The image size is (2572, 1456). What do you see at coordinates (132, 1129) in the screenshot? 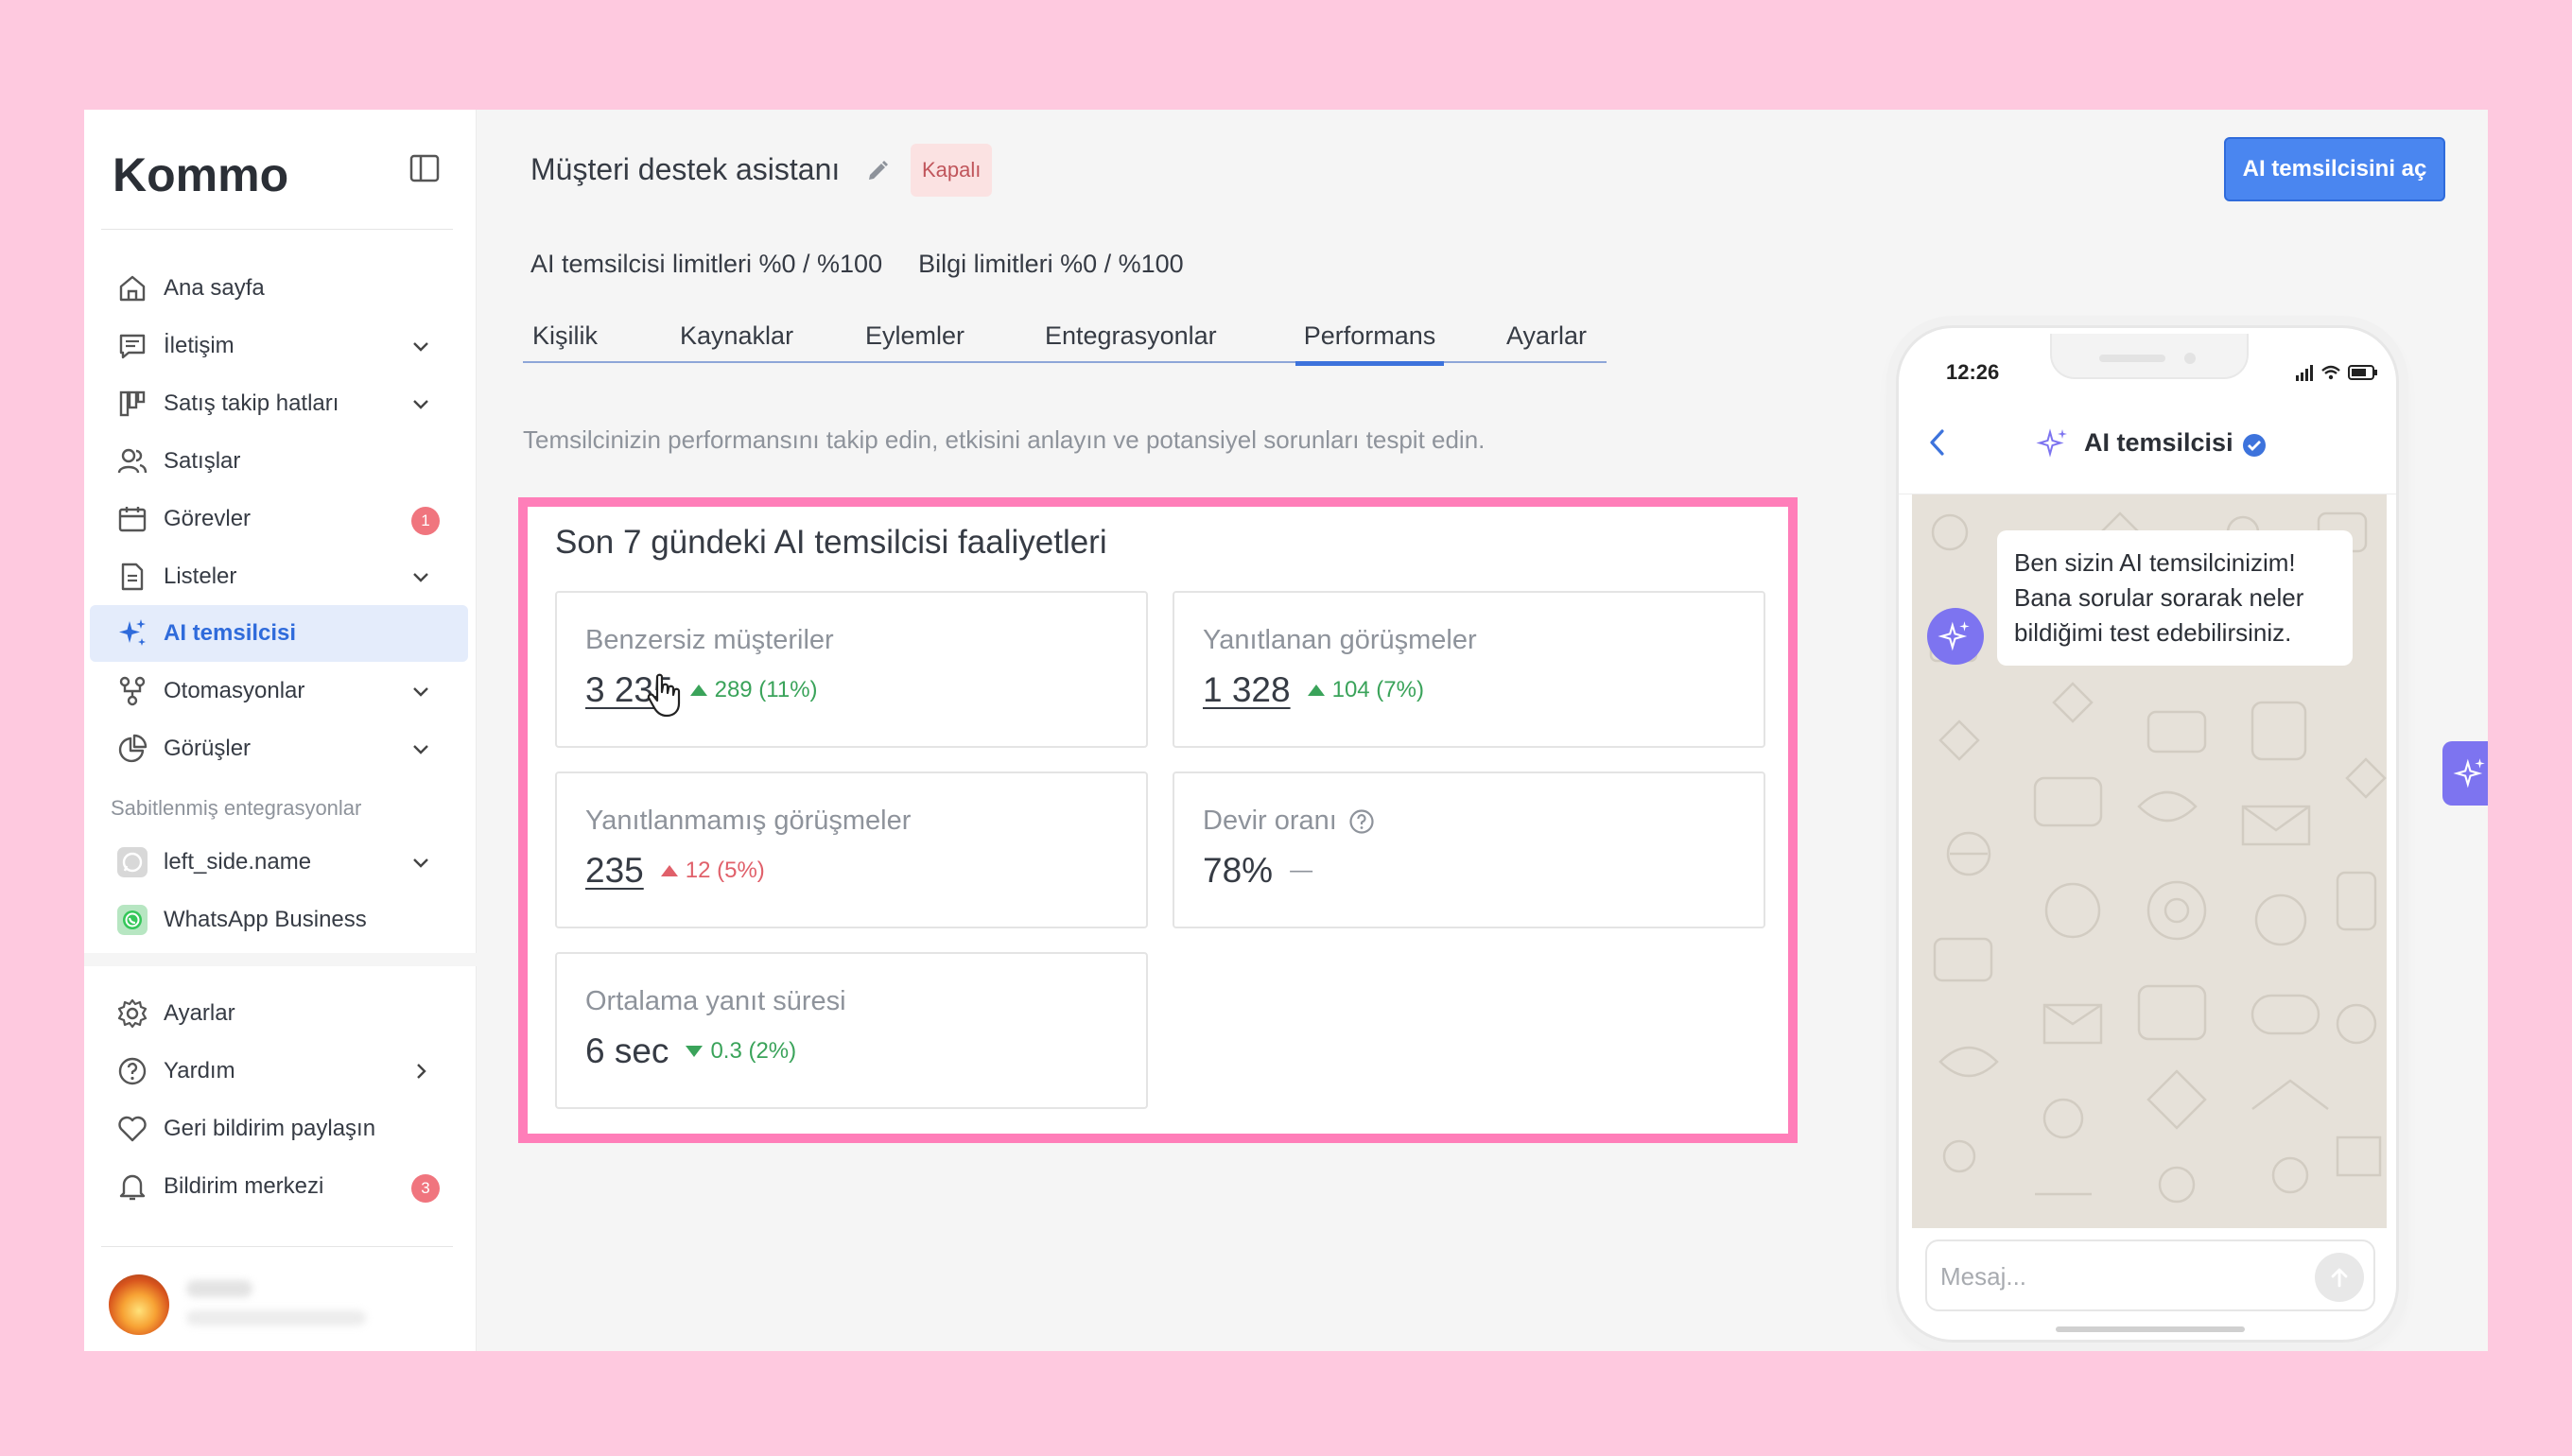
I see `heart-icon` at bounding box center [132, 1129].